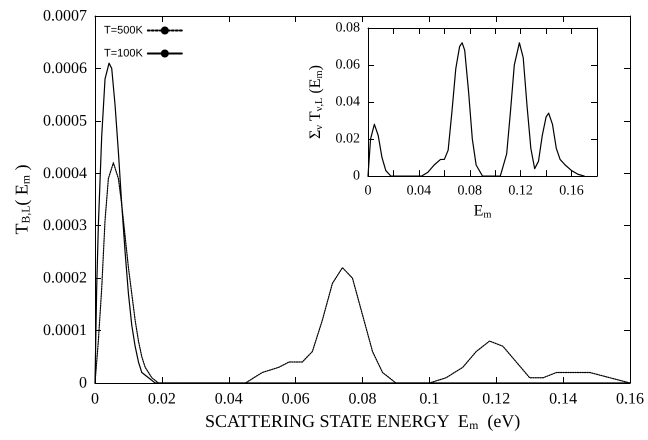 This screenshot has width=648, height=440. I want to click on x-tick-label: 0.02, so click(162, 399).